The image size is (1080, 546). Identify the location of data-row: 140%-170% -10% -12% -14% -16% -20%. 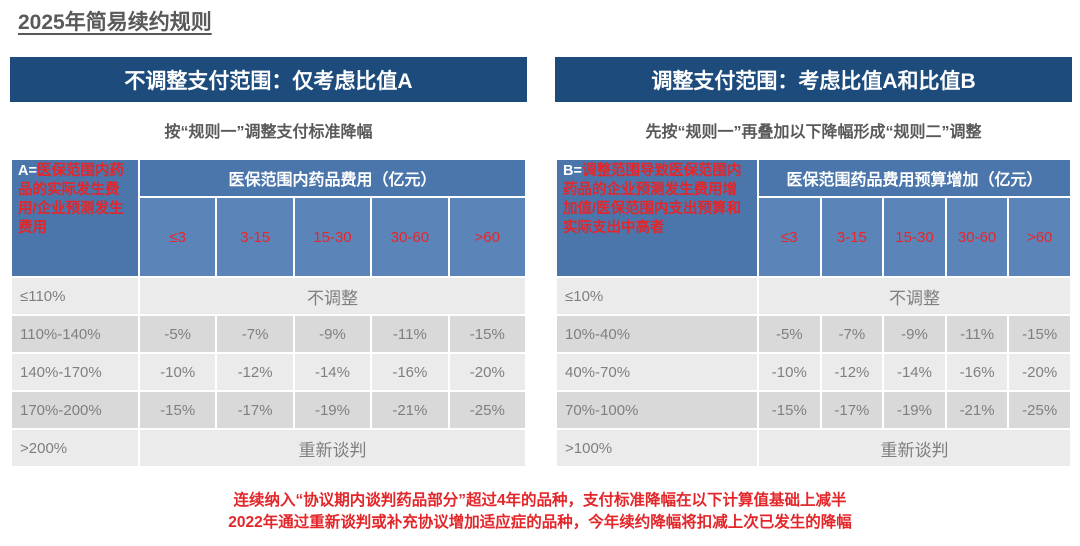
(269, 372).